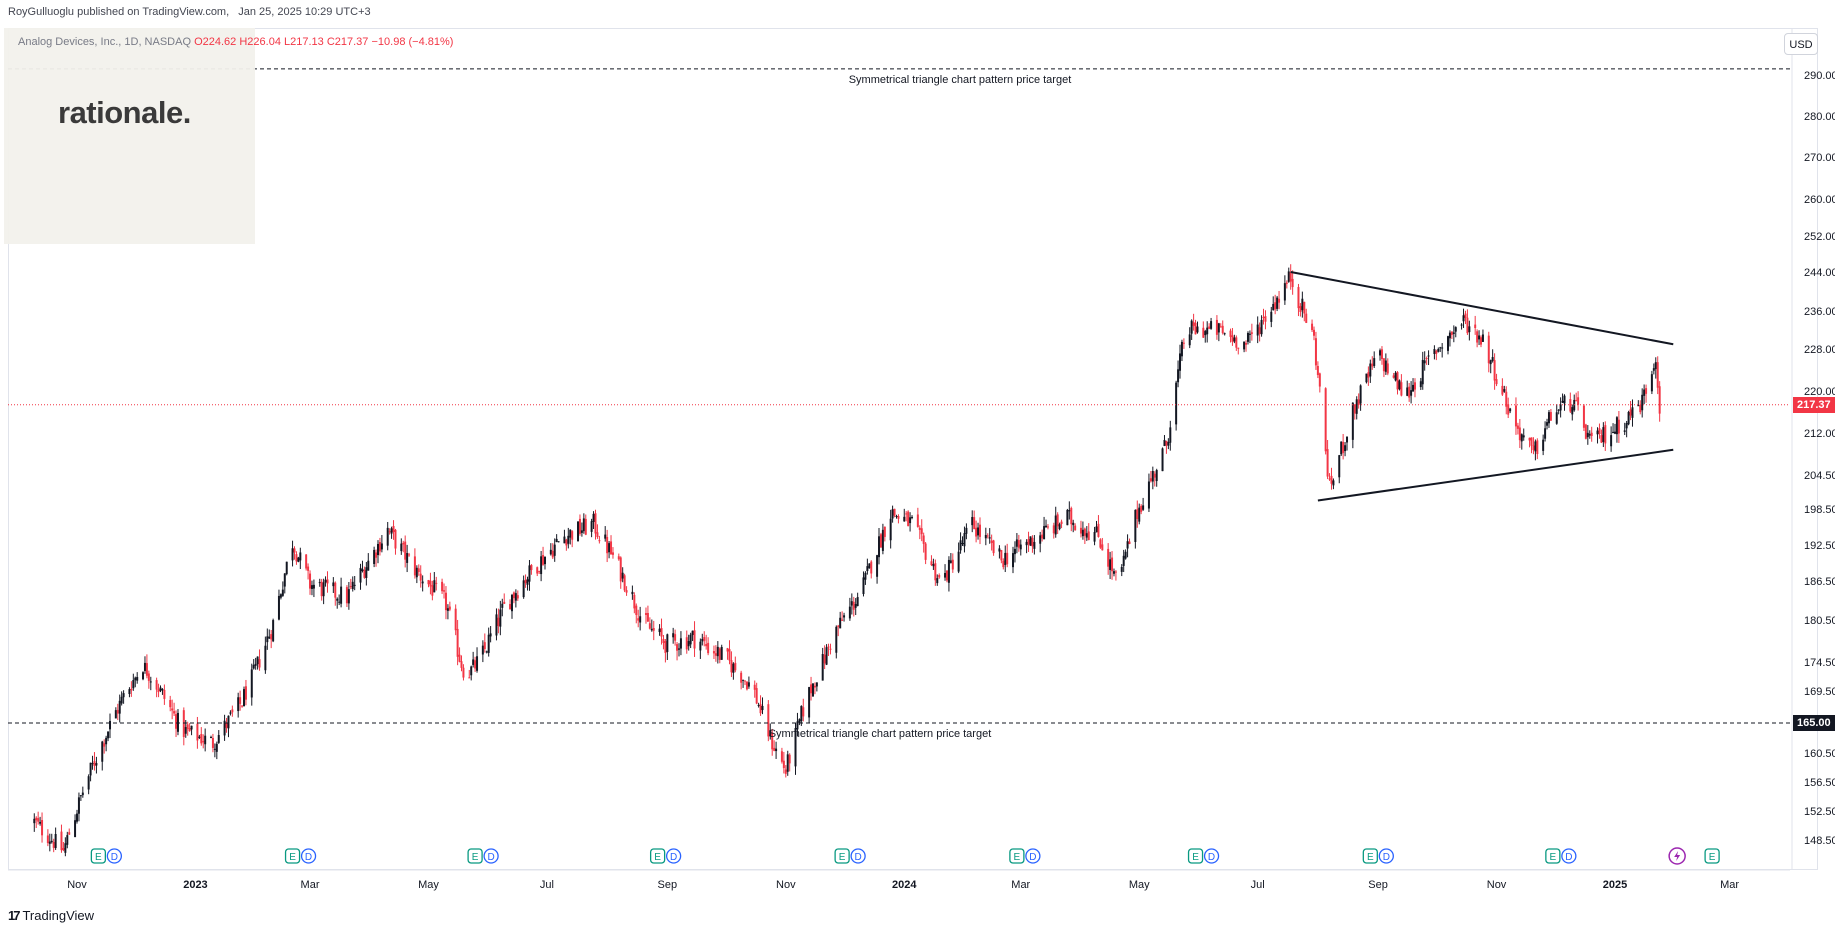 This screenshot has height=931, width=1835. I want to click on last-price-label: 217.37, so click(1814, 404).